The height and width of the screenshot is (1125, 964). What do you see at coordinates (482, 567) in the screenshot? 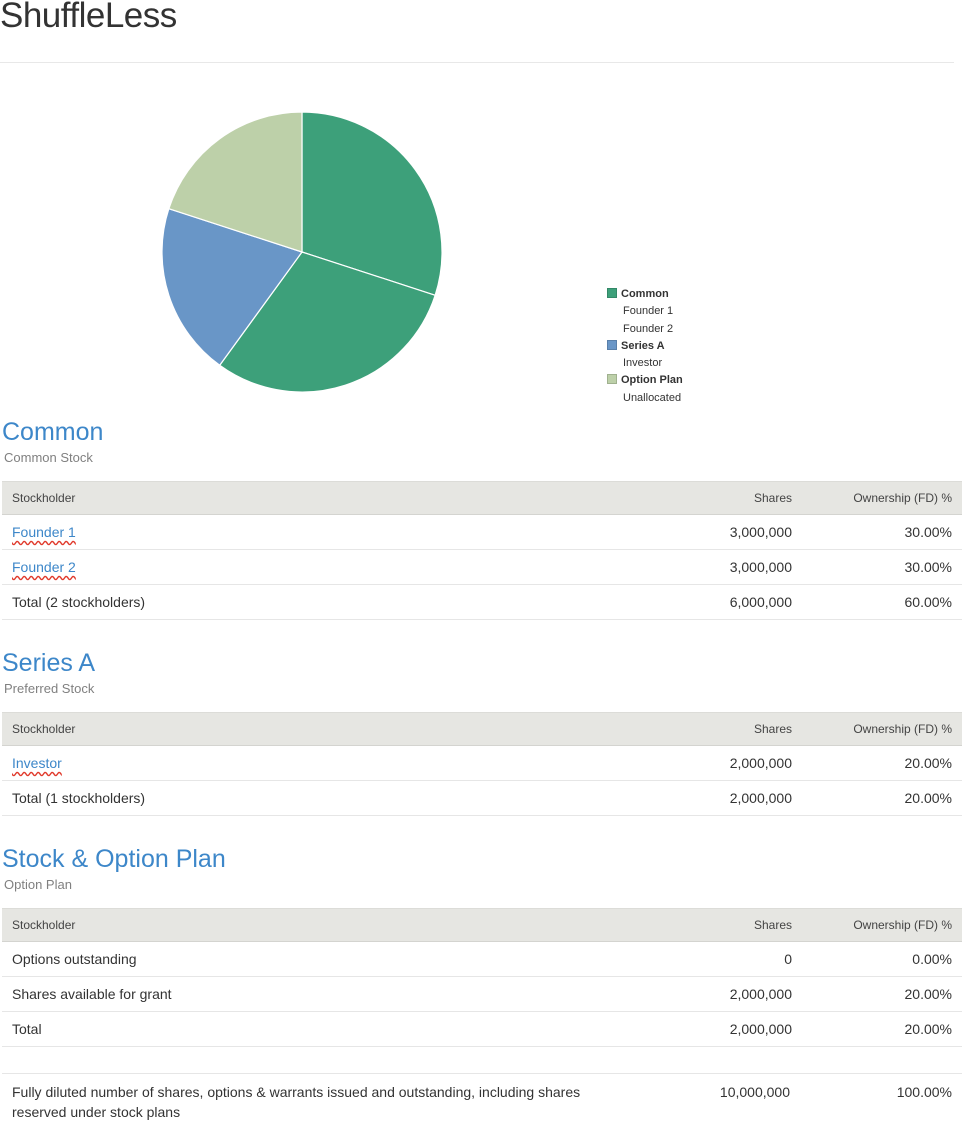
I see `table-row: Founder 2 3,000,000 30.00%` at bounding box center [482, 567].